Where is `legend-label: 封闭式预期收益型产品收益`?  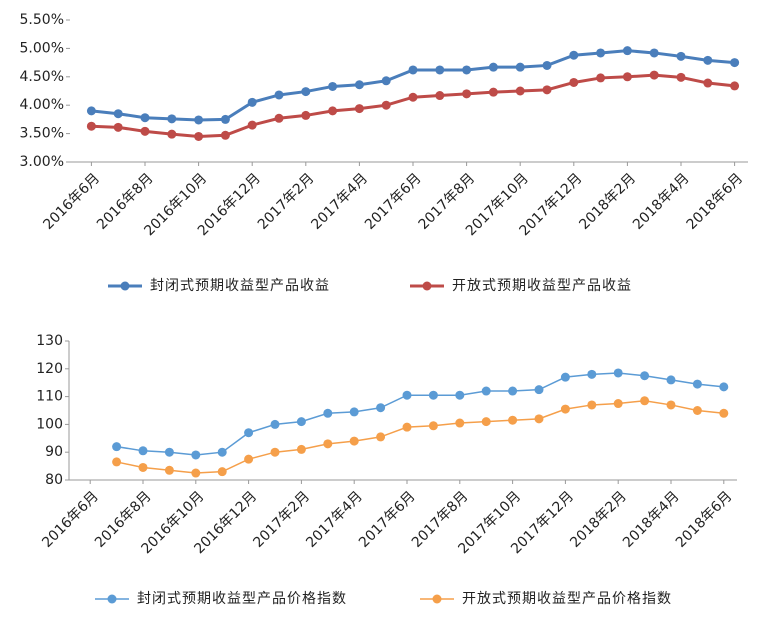
legend-label: 封闭式预期收益型产品收益 is located at coordinates (240, 286).